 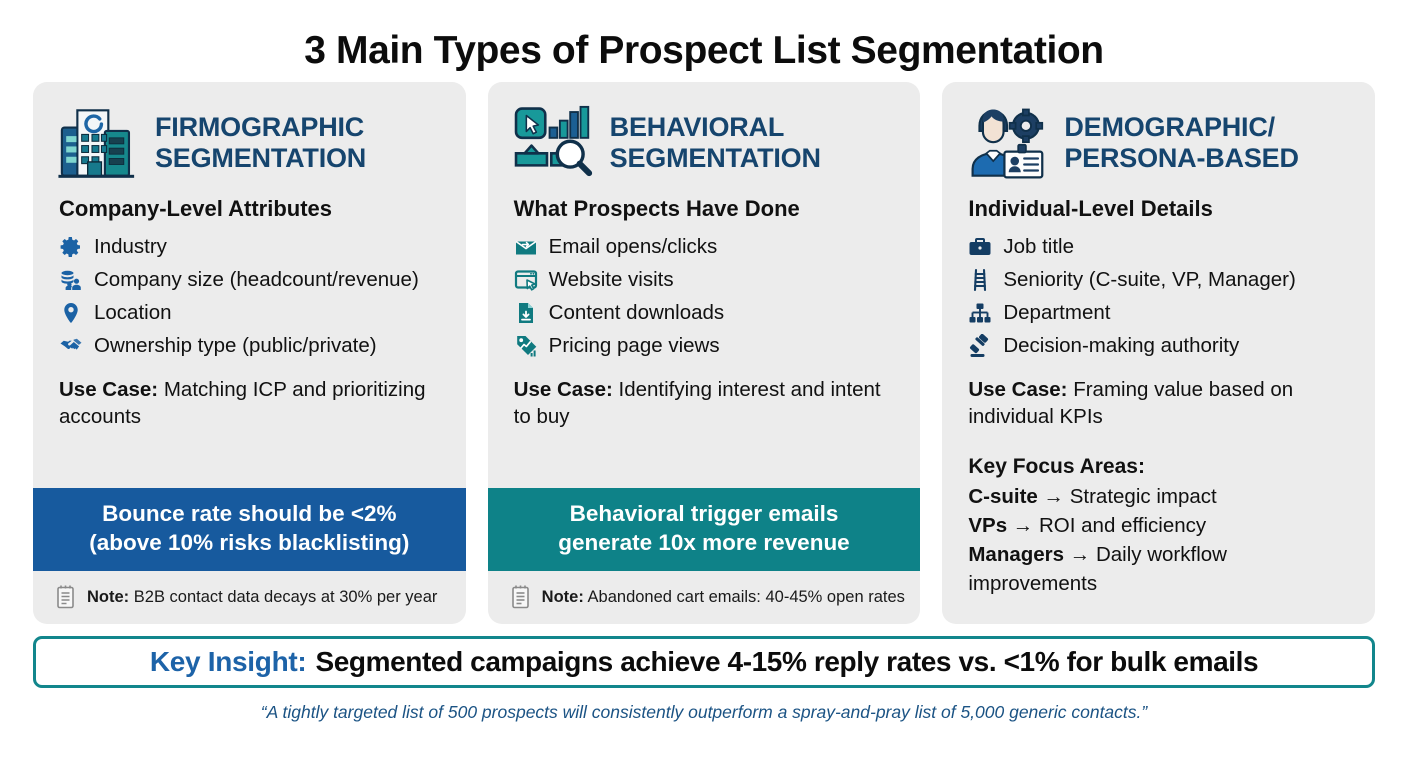 What do you see at coordinates (1057, 312) in the screenshot?
I see `list-item-label: Department` at bounding box center [1057, 312].